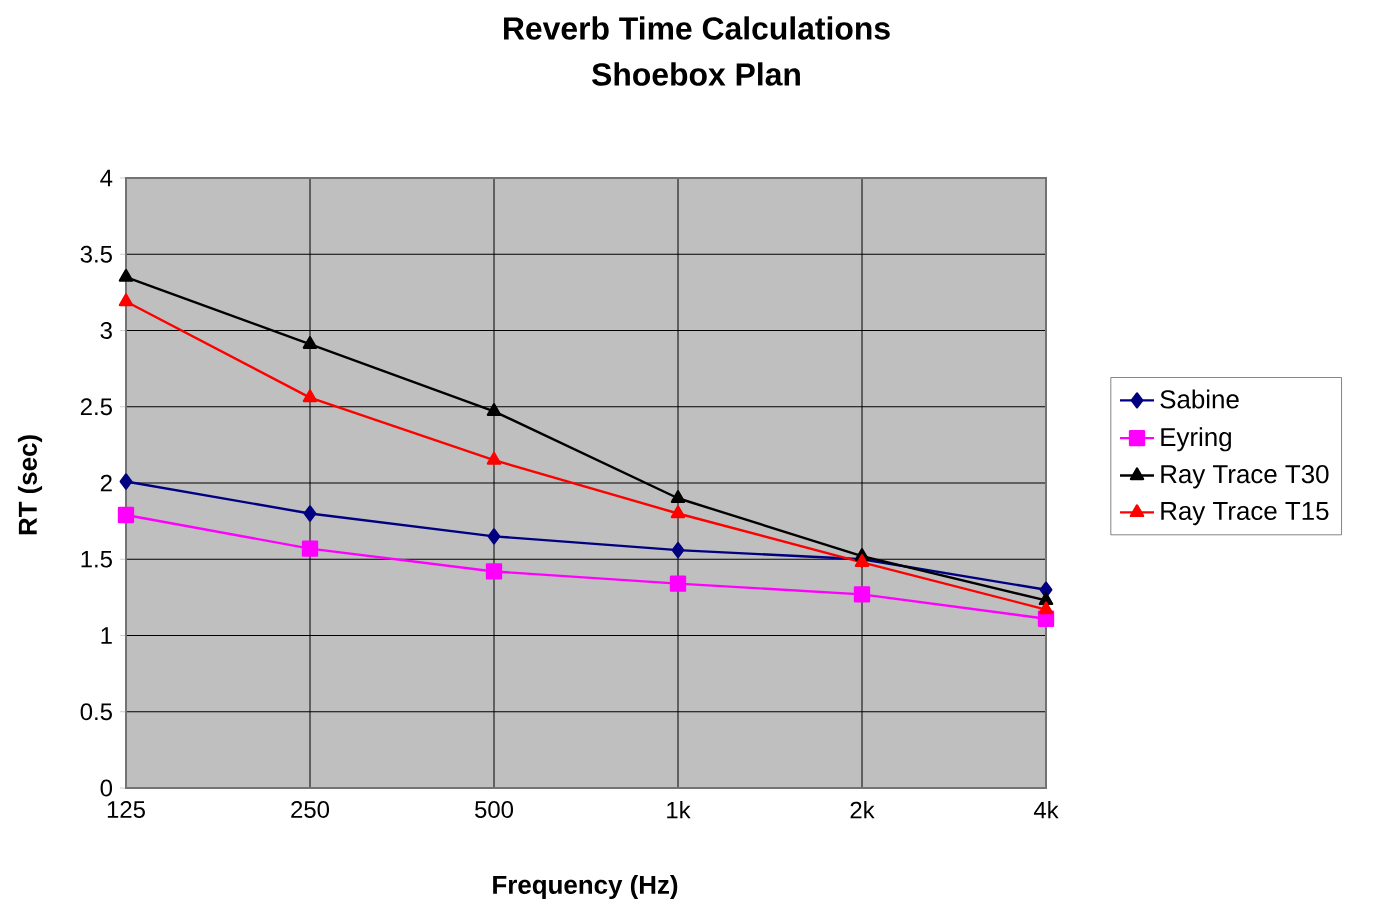  Describe the element at coordinates (1245, 514) in the screenshot. I see `legend-label: Ray Trace T15` at that location.